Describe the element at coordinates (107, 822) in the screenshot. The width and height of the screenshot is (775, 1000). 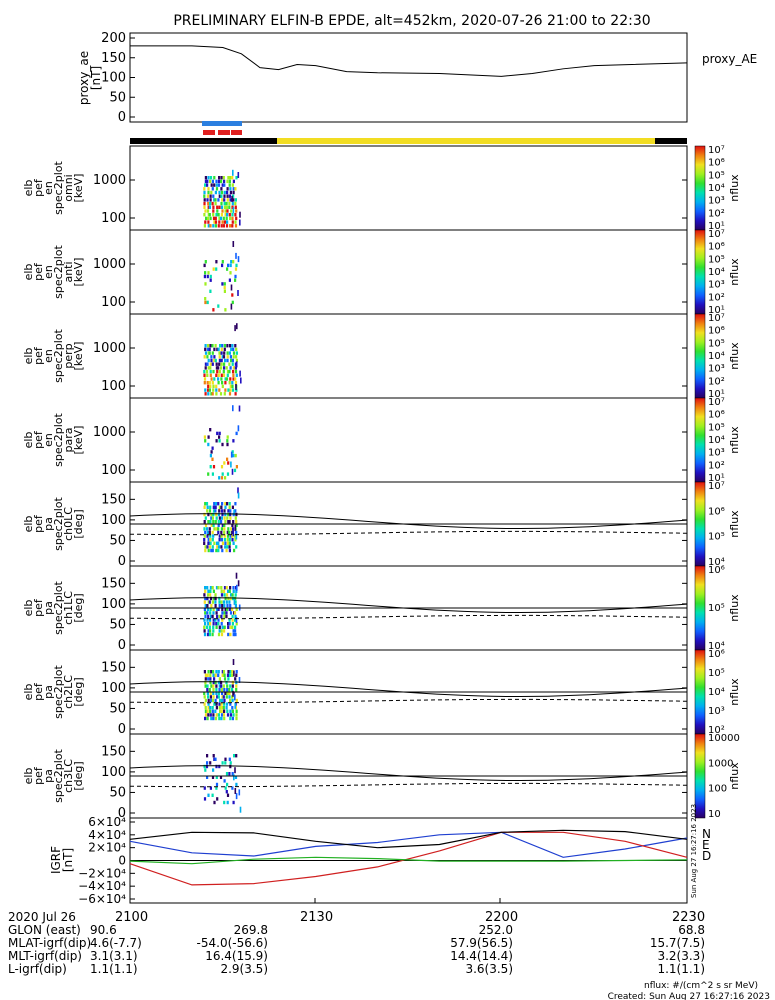
I see `igrf-ytick-label: 6×10⁴` at that location.